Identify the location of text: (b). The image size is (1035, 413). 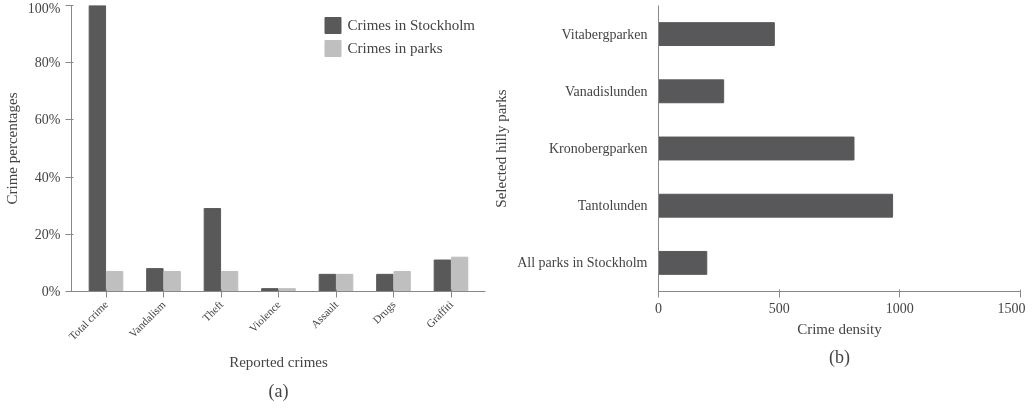
(840, 357).